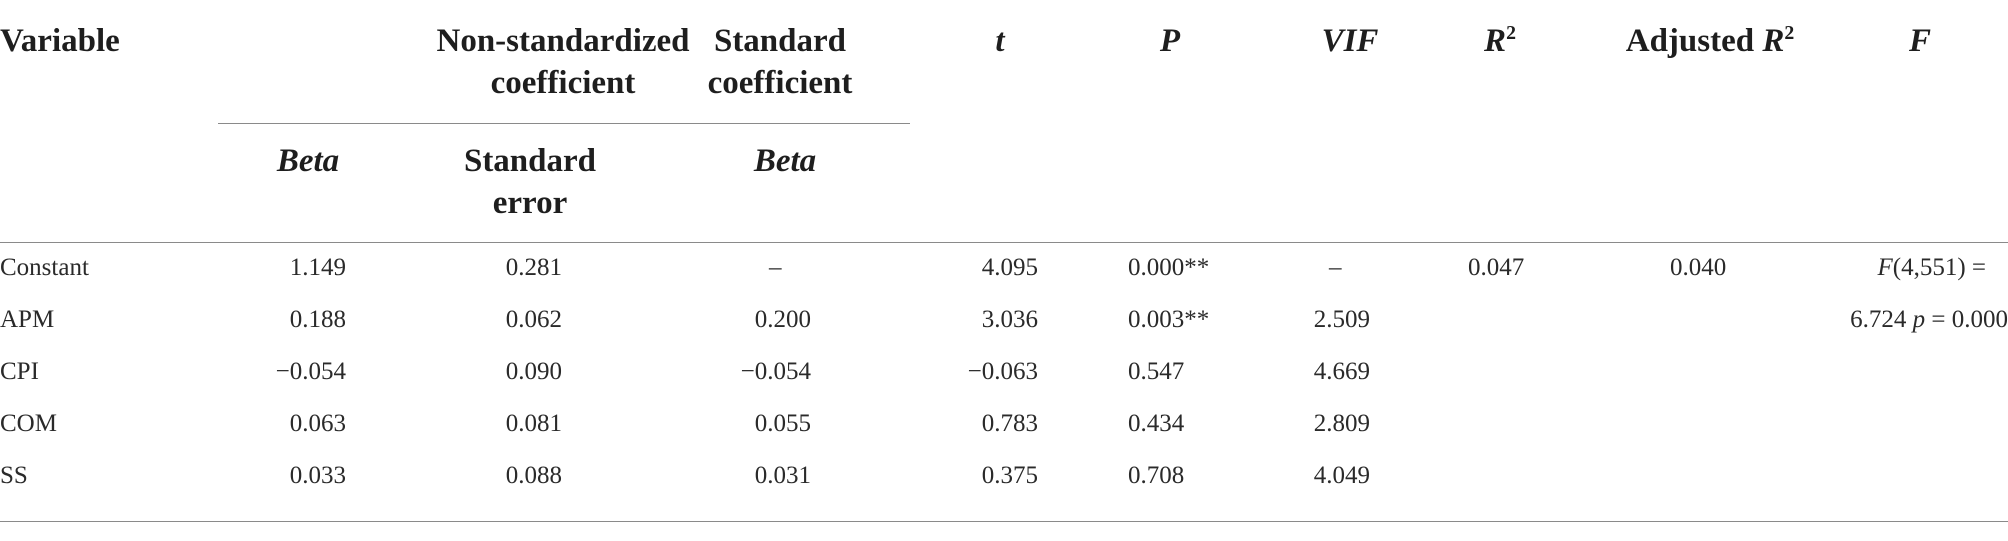 The image size is (2008, 541). What do you see at coordinates (533, 319) in the screenshot?
I see `cell-se: 0.062` at bounding box center [533, 319].